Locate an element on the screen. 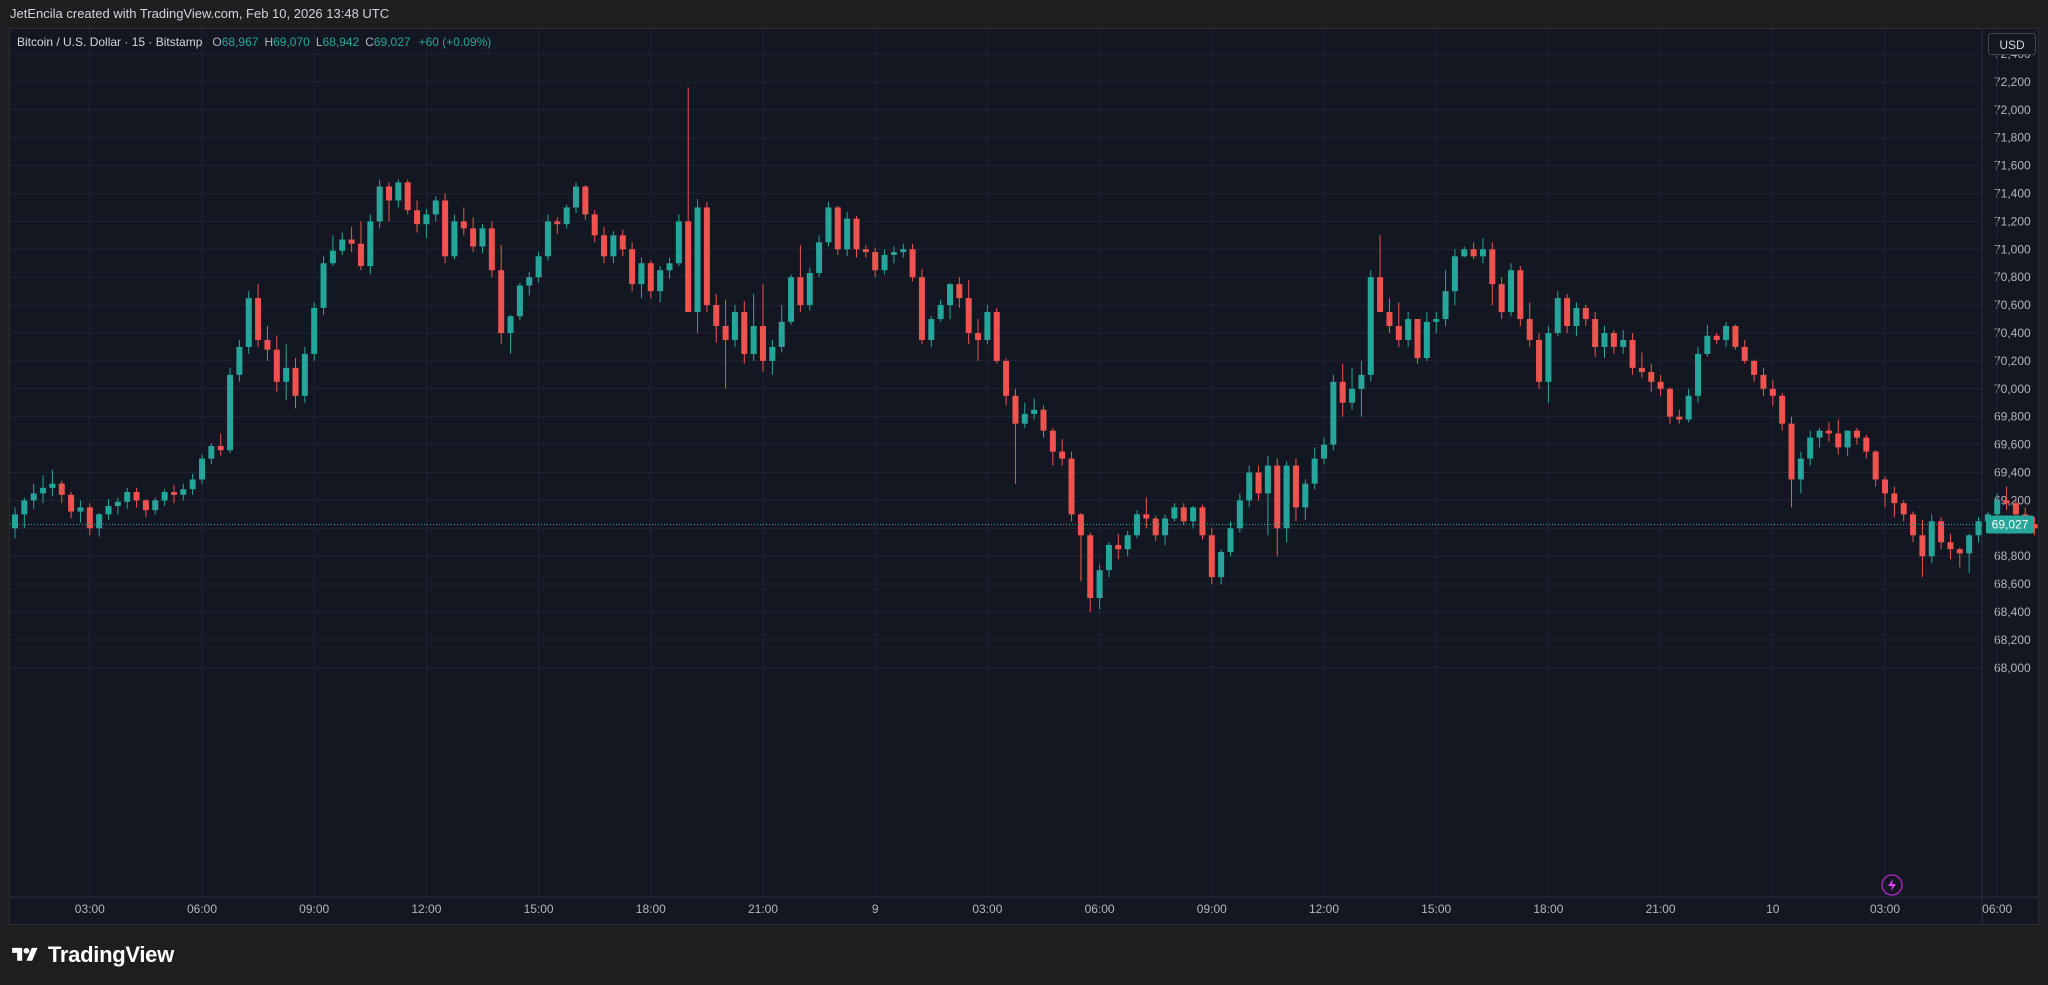 The width and height of the screenshot is (2048, 985). symbol-title: Bitcoin / U.S. Dollar · 15 · Bitstamp is located at coordinates (110, 42).